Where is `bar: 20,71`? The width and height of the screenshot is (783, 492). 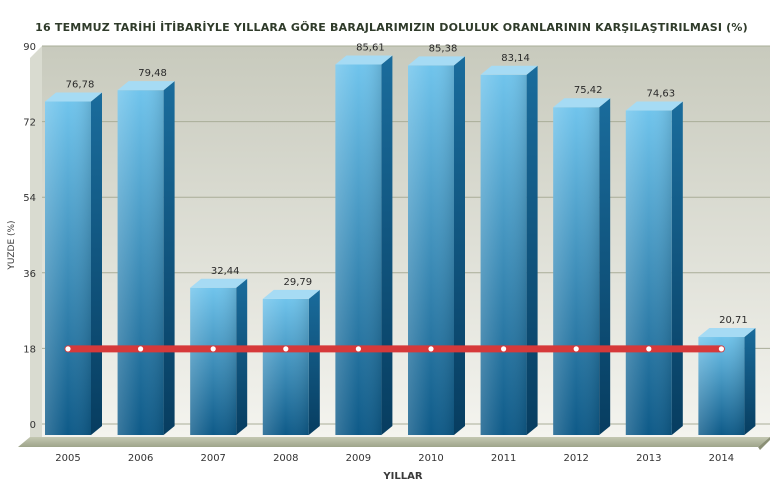
bar: 20,71 is located at coordinates (727, 375).